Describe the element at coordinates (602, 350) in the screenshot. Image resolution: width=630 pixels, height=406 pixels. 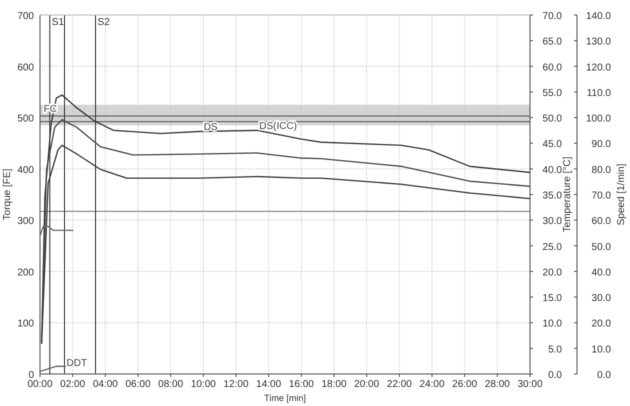
I see `y3-tick-label: 10.0` at that location.